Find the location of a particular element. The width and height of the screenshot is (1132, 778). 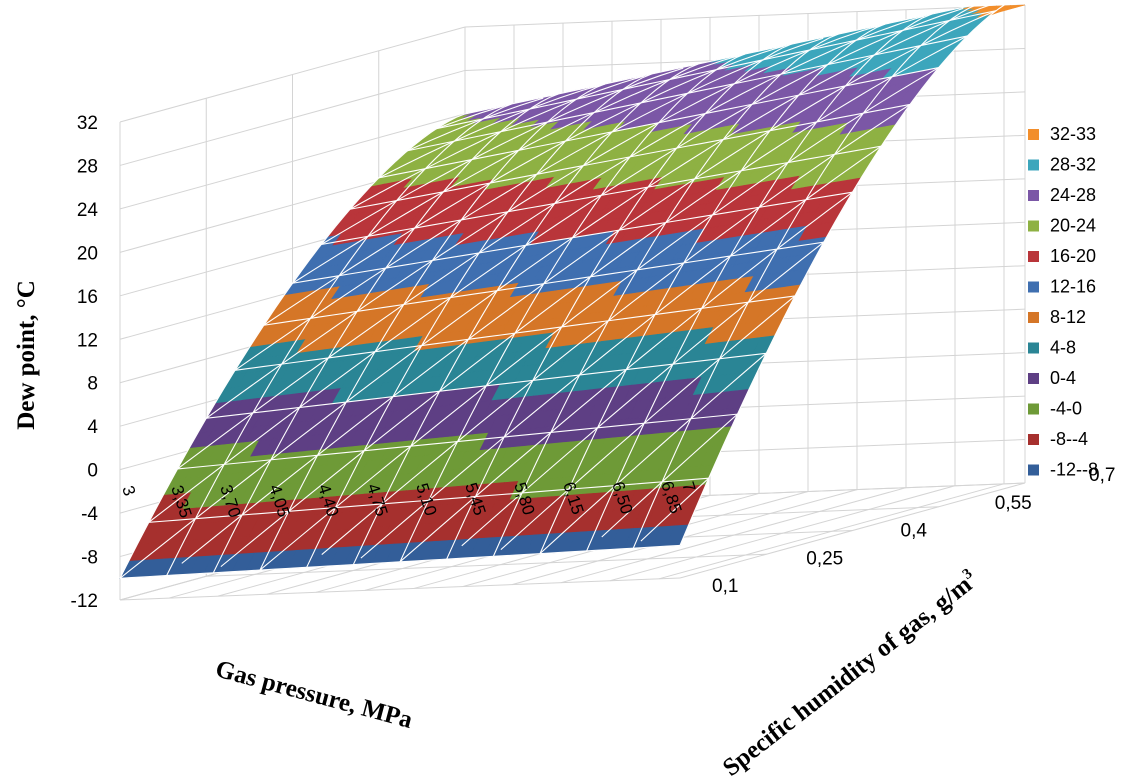

legend-label: 20-24 is located at coordinates (1073, 226).